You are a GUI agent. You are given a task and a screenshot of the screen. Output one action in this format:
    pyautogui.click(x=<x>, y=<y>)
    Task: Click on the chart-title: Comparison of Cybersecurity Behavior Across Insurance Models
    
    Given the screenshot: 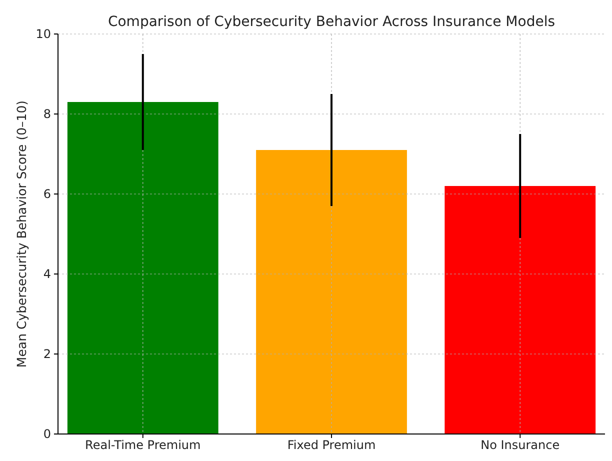 What is the action you would take?
    pyautogui.click(x=332, y=22)
    